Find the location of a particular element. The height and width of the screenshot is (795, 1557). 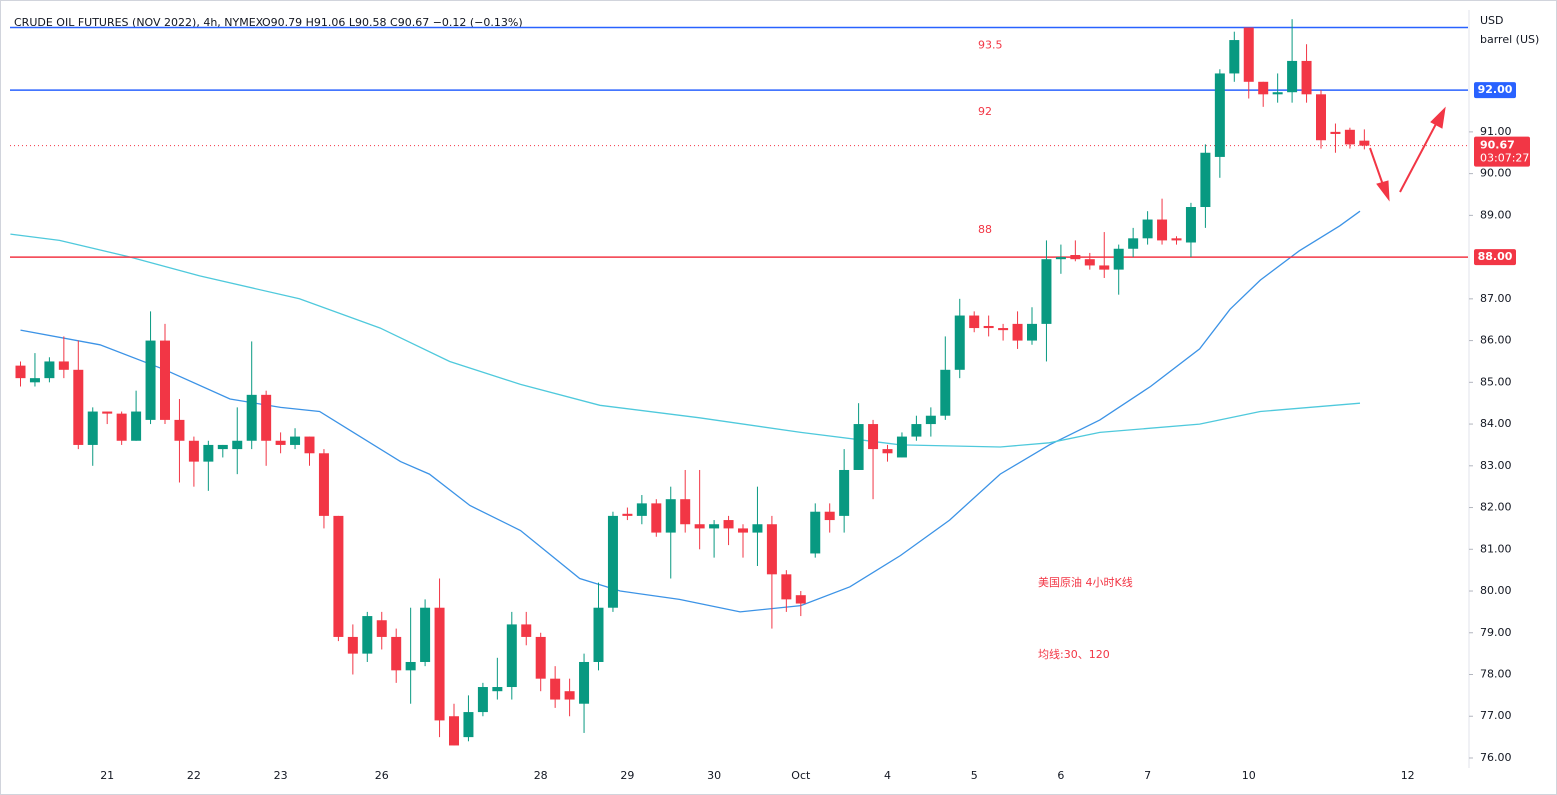

x-tick-label: 12 is located at coordinates (1408, 775).